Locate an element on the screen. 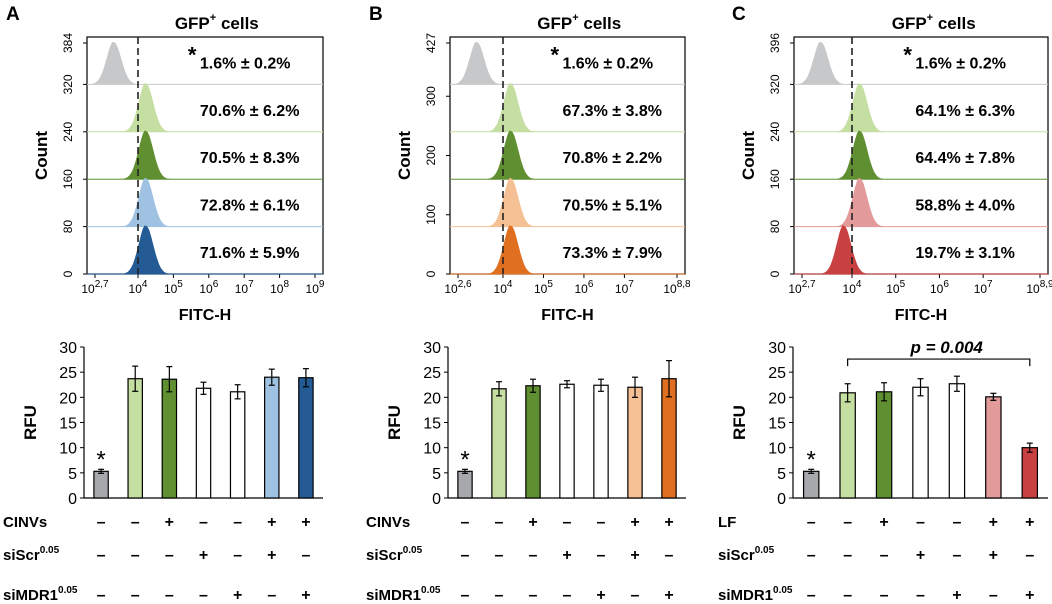  hist-ytick-label: 80 is located at coordinates (775, 227).